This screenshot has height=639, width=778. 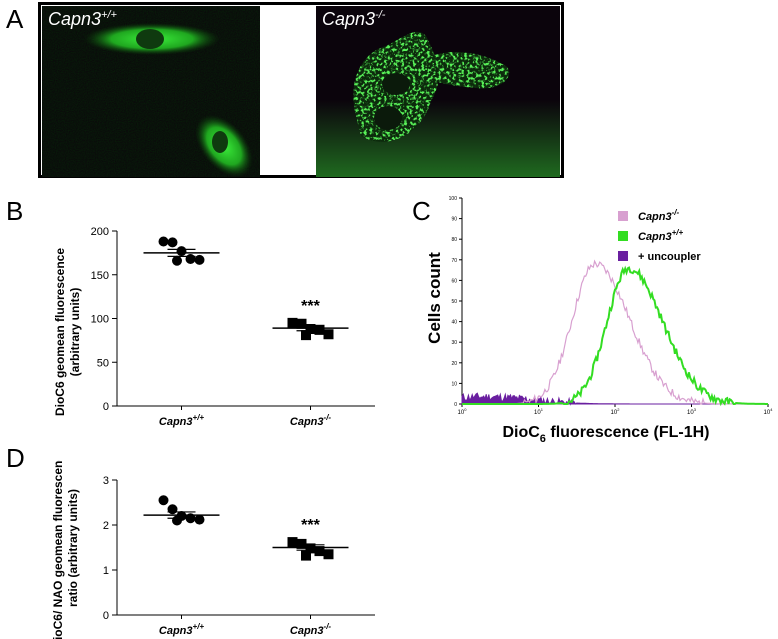 What do you see at coordinates (453, 199) in the screenshot?
I see `chart-c-ytick-label: 100` at bounding box center [453, 199].